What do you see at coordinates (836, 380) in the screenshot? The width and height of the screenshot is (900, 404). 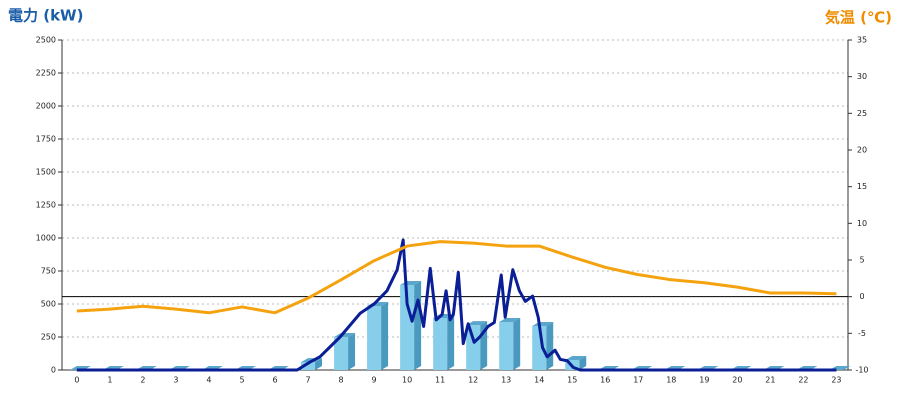 I see `x-tick-label: 23` at bounding box center [836, 380].